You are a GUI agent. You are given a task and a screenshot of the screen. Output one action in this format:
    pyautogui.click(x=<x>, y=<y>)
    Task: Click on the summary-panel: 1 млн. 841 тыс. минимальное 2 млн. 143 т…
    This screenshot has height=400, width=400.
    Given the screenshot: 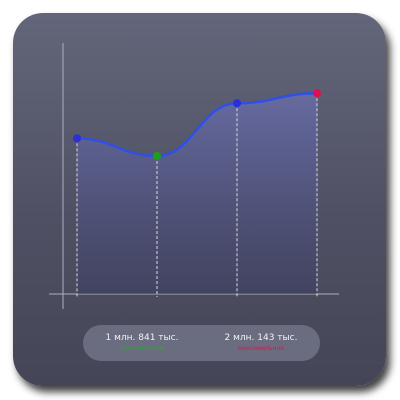 What is the action you would take?
    pyautogui.click(x=201, y=343)
    